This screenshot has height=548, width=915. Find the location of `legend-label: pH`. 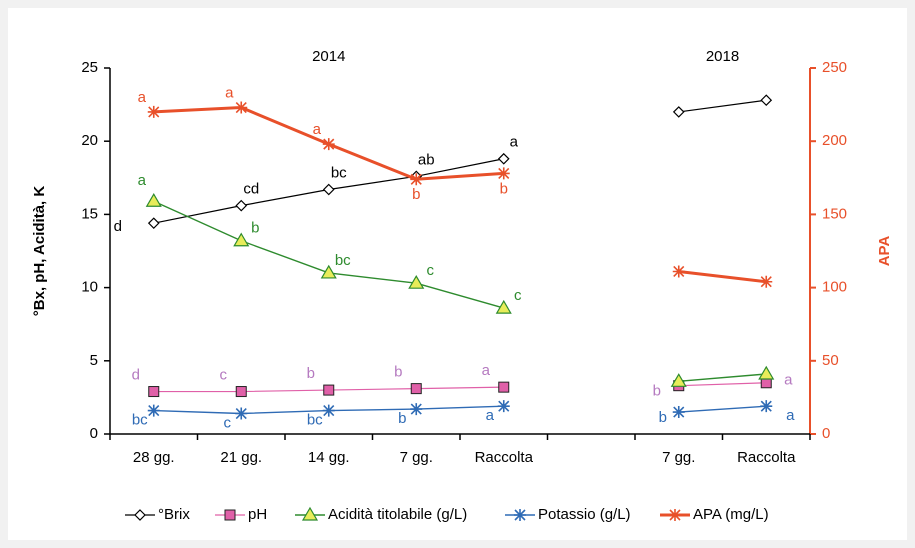

legend-label: pH is located at coordinates (257, 514).